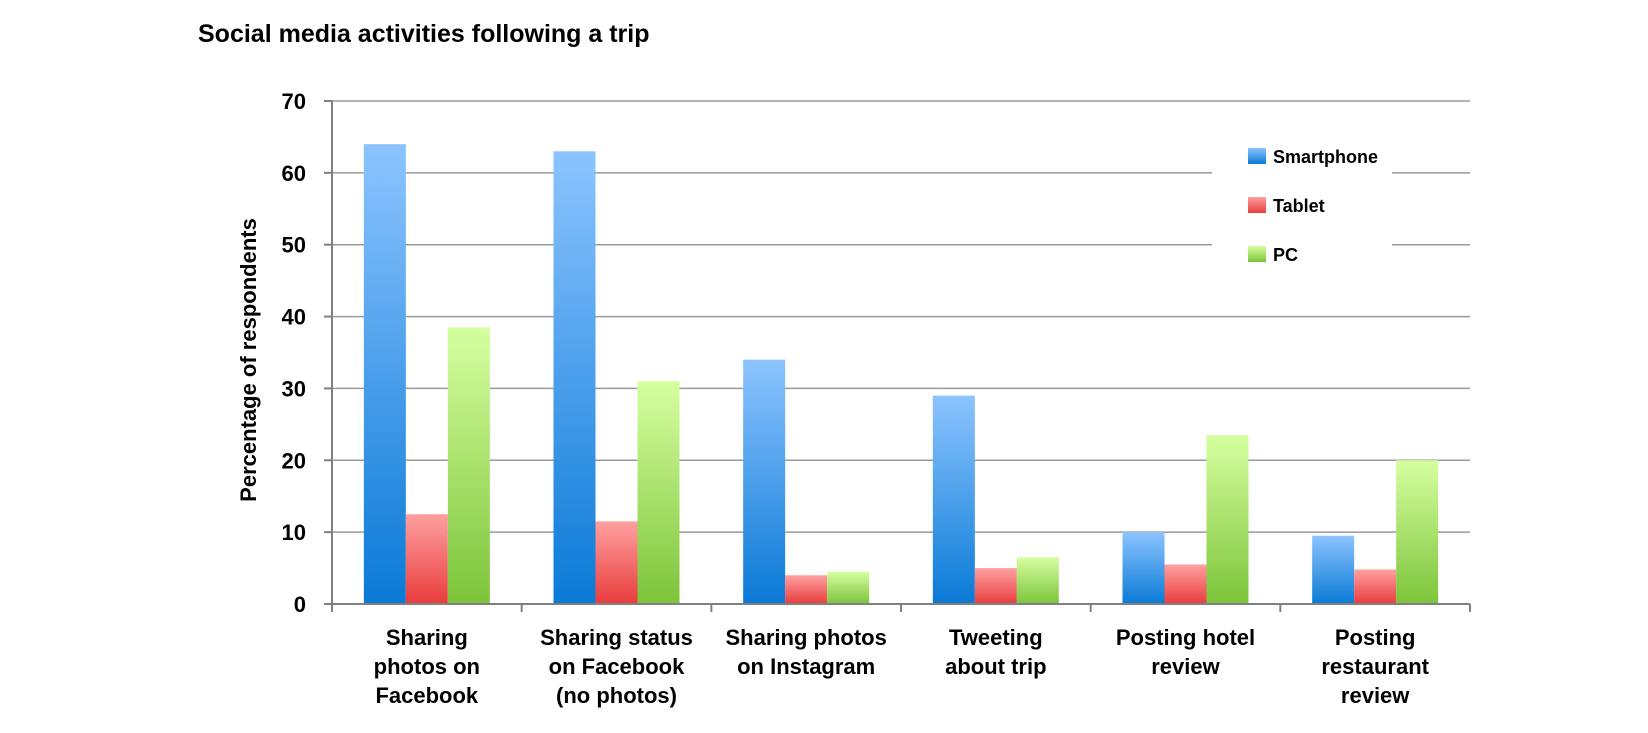  Describe the element at coordinates (1257, 254) in the screenshot. I see `legend-swatch-pc` at that location.